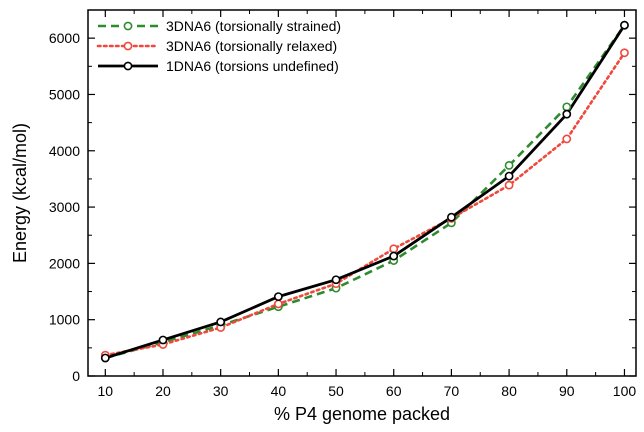 Image resolution: width=644 pixels, height=432 pixels. What do you see at coordinates (509, 391) in the screenshot?
I see `x-tick-label: 80` at bounding box center [509, 391].